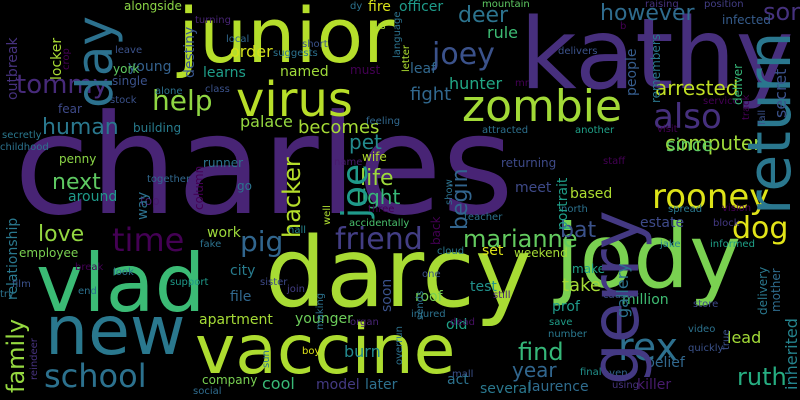 The width and height of the screenshot is (800, 400). I want to click on cloud-word: vlad, so click(121, 283).